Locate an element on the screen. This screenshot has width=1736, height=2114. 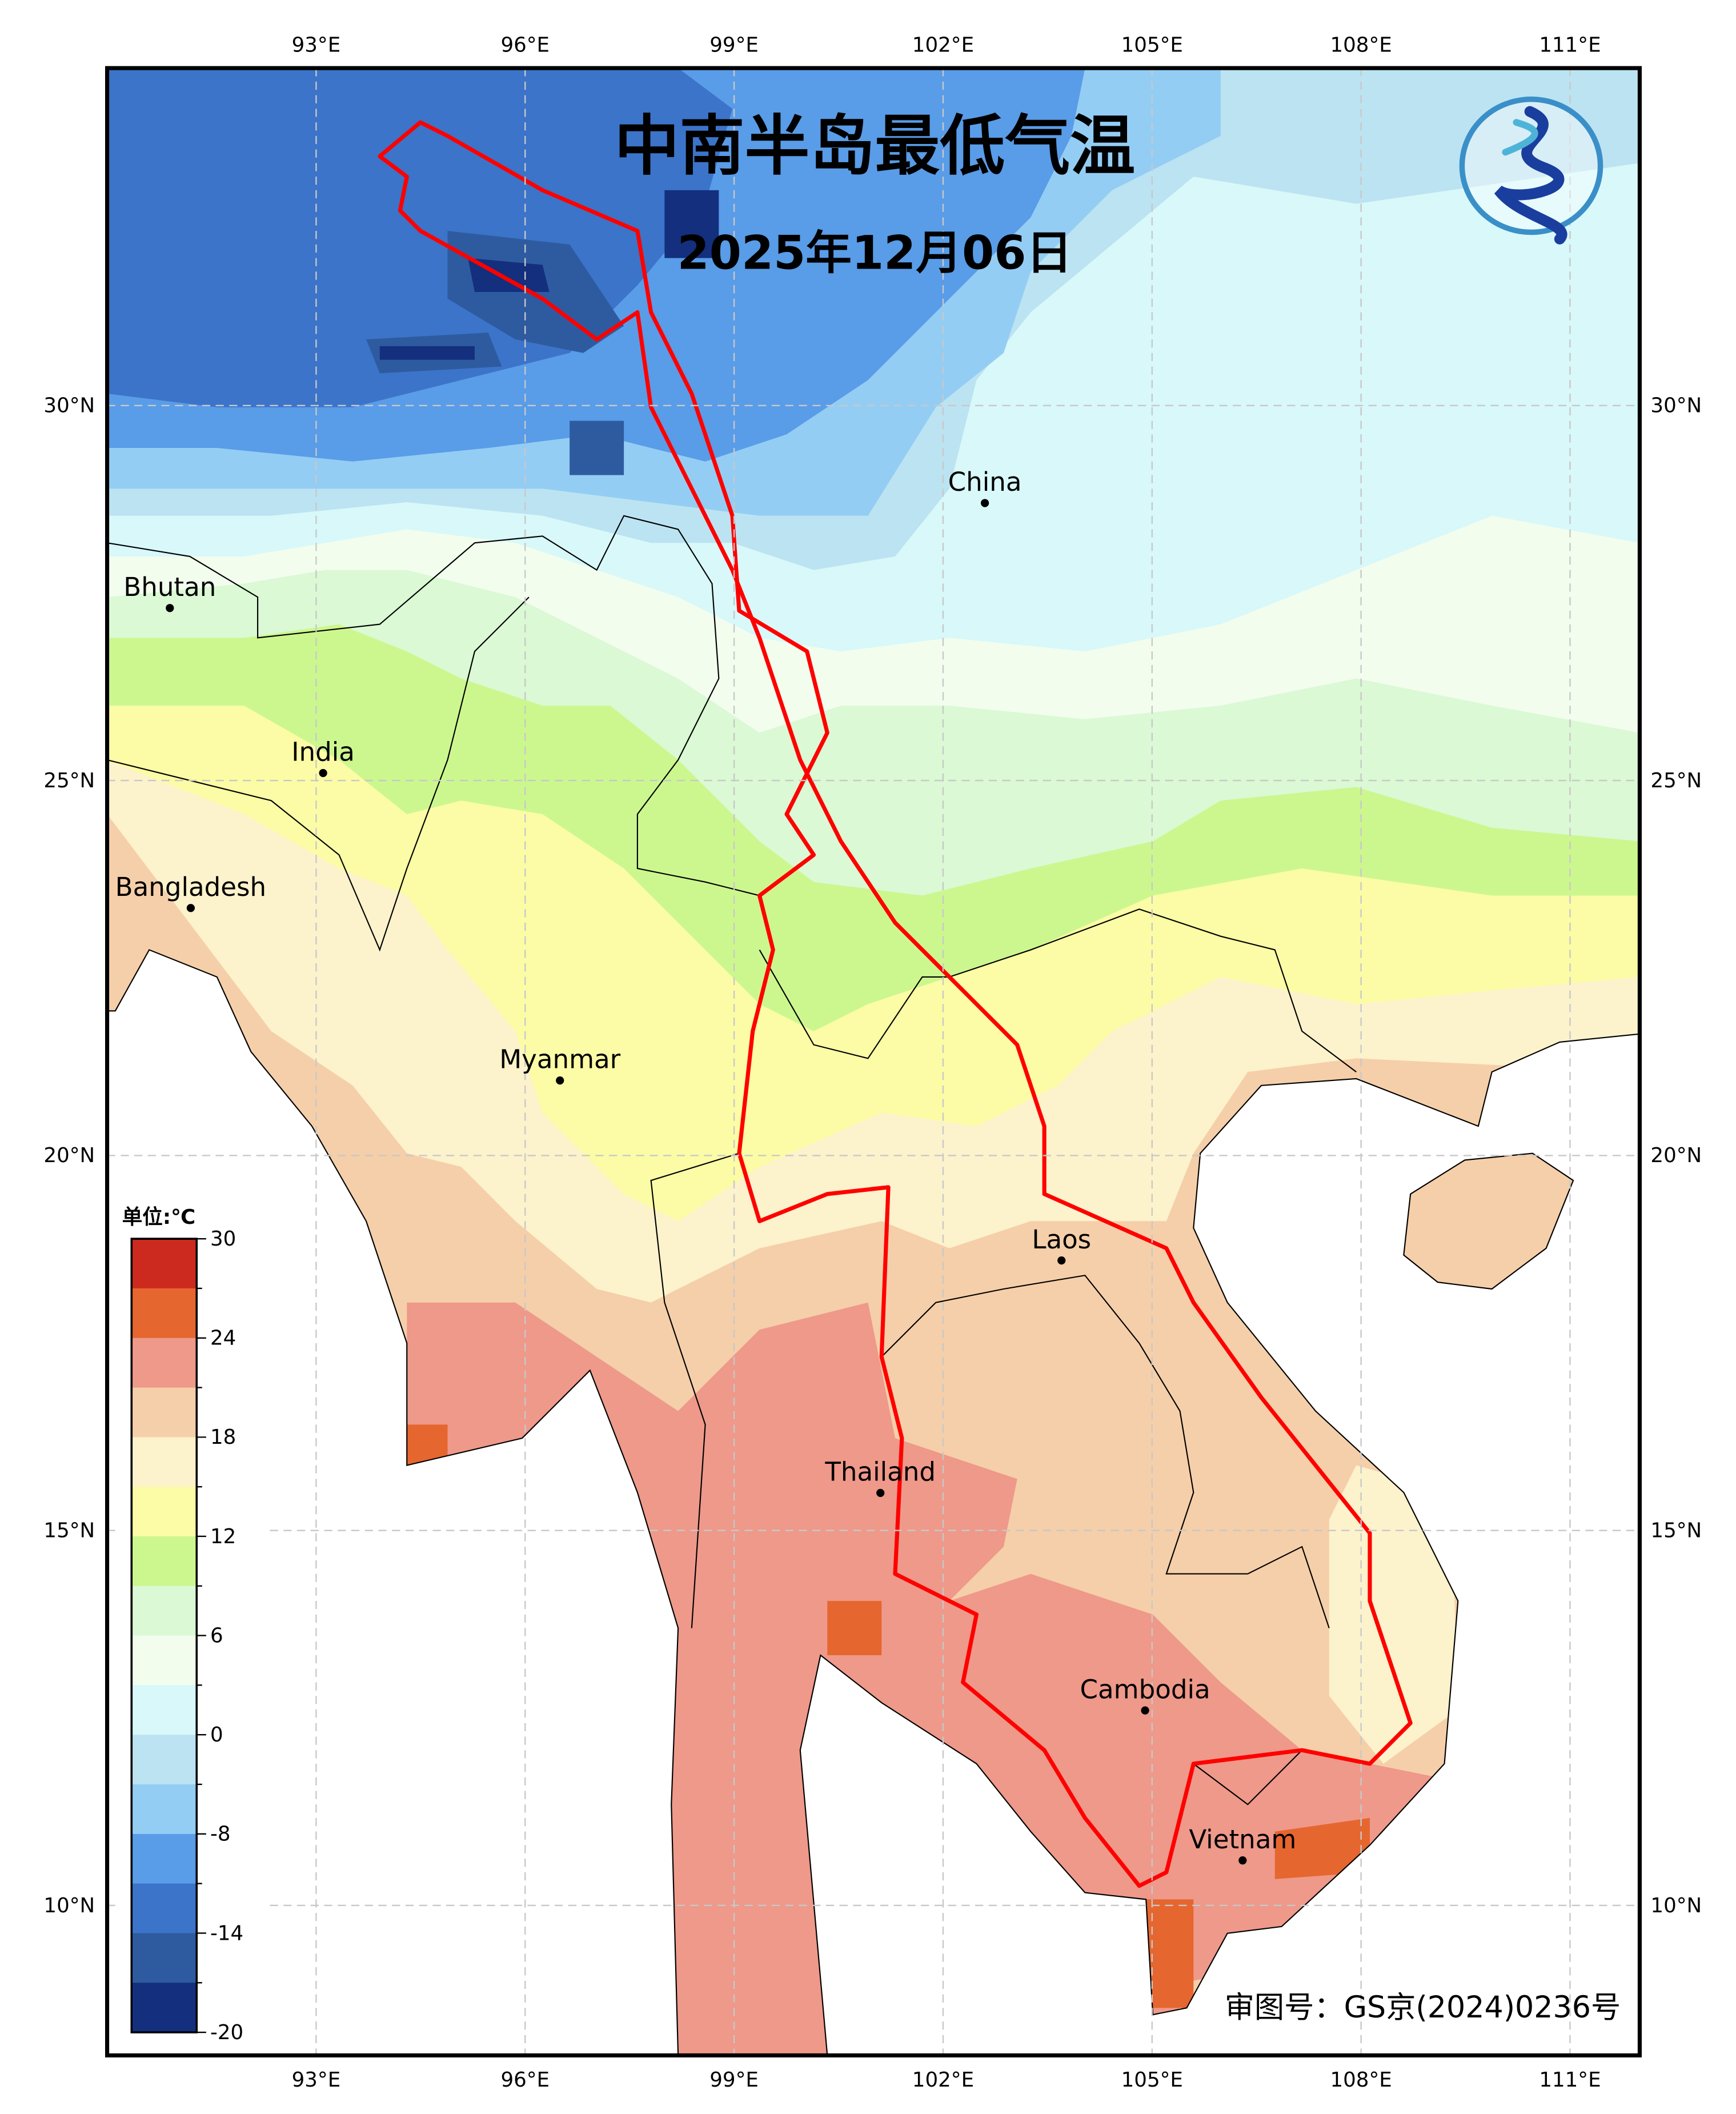
country-label: Bangladesh is located at coordinates (190, 887).